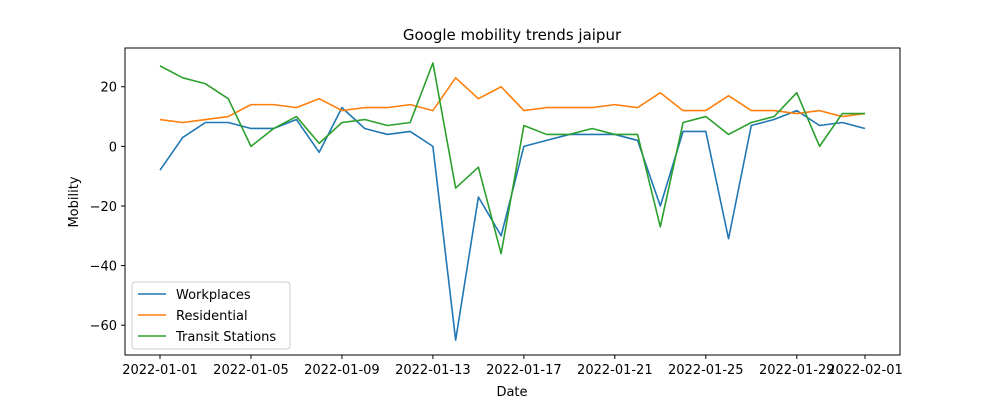 The width and height of the screenshot is (1000, 400). Describe the element at coordinates (512, 100) in the screenshot. I see `series-line-residential` at that location.